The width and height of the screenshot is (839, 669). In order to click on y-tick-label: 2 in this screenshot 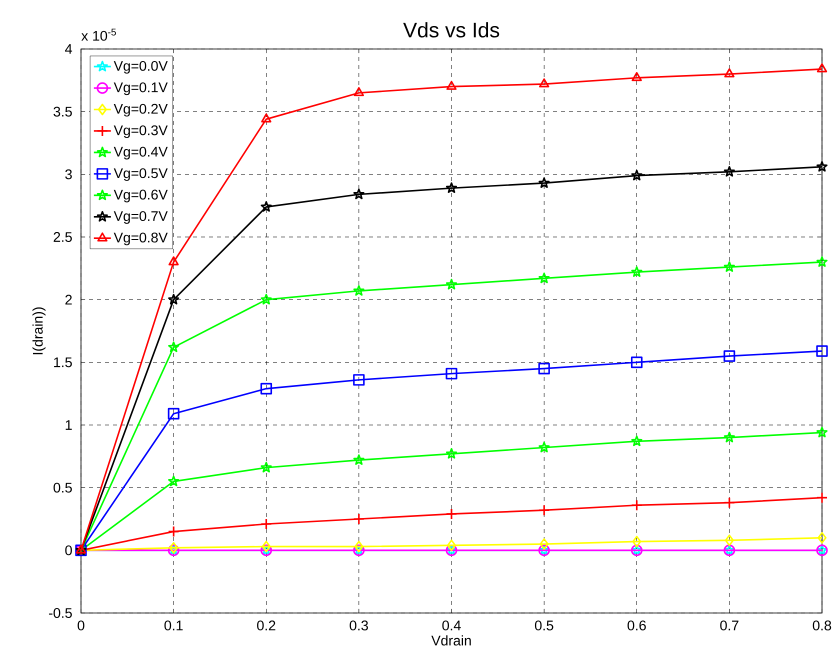, I will do `click(68, 299)`.